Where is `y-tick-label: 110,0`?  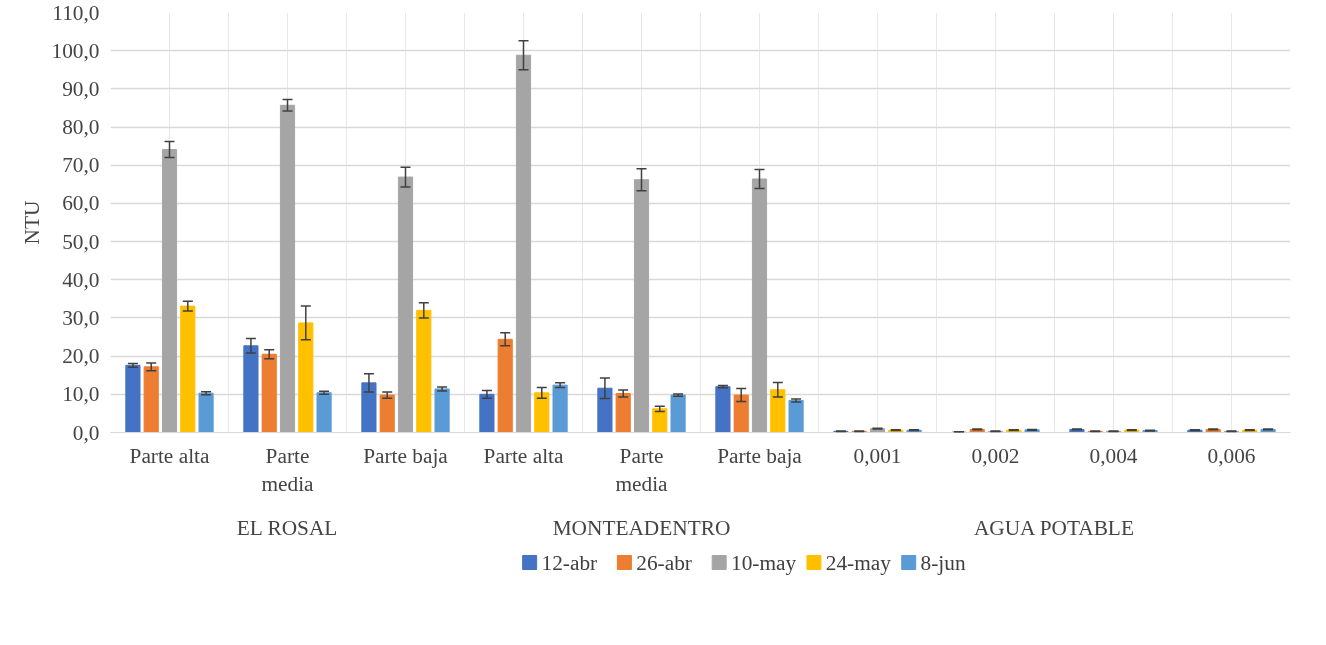 y-tick-label: 110,0 is located at coordinates (76, 12).